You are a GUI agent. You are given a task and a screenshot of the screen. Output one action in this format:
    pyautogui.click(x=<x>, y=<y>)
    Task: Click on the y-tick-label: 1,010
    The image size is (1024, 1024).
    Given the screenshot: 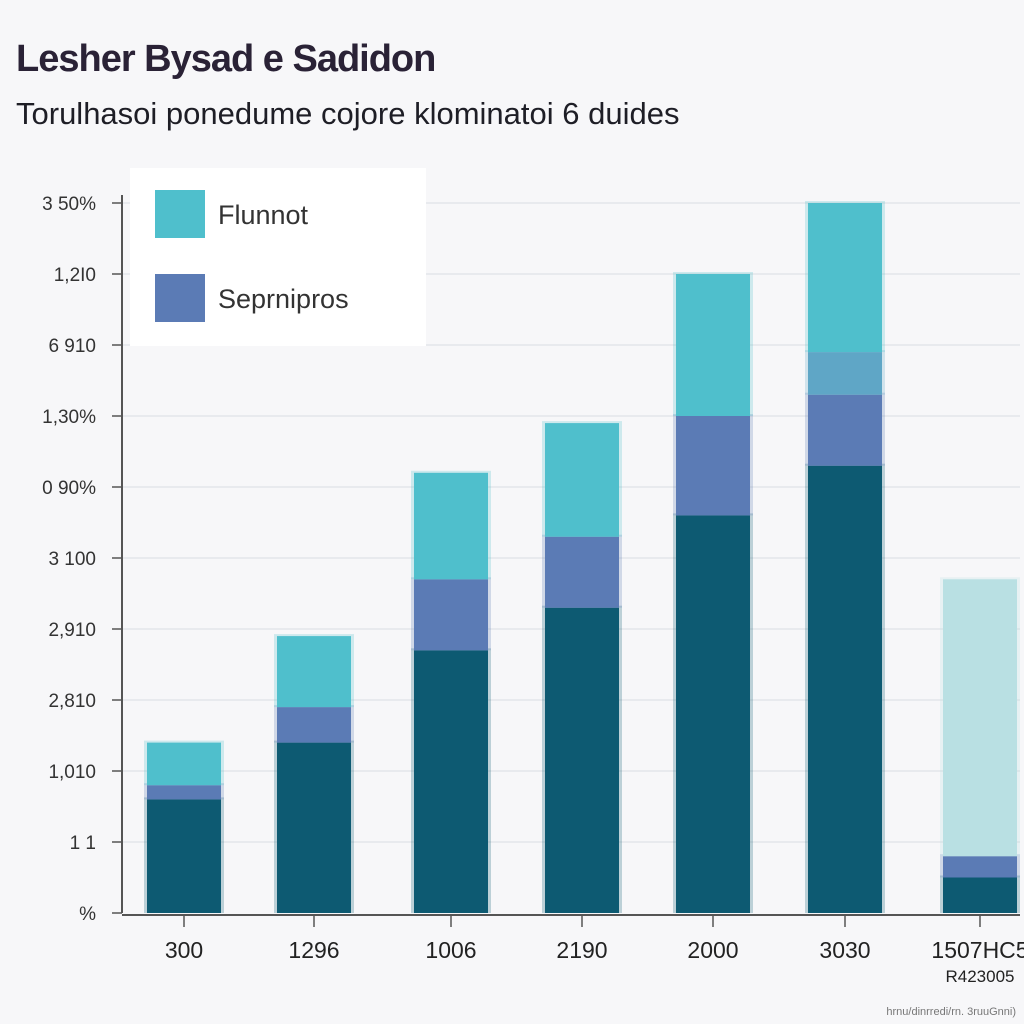 What is the action you would take?
    pyautogui.click(x=72, y=772)
    